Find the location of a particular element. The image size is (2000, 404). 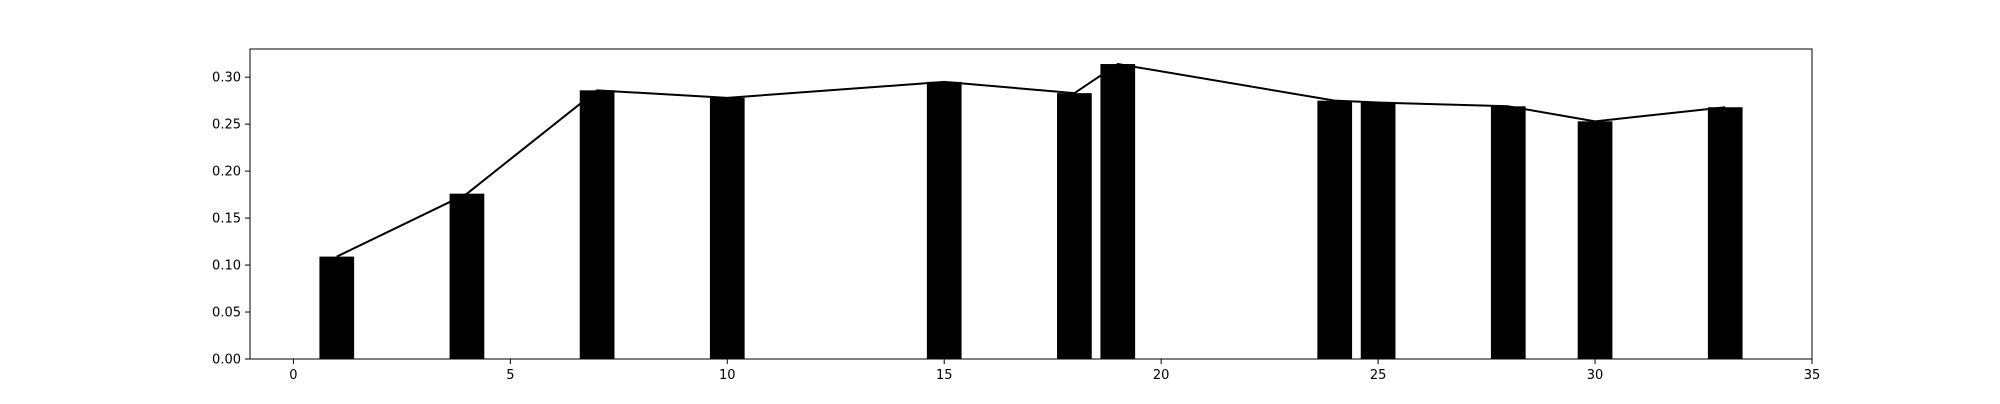

y-tick-label-5: 0.25 is located at coordinates (226, 125).